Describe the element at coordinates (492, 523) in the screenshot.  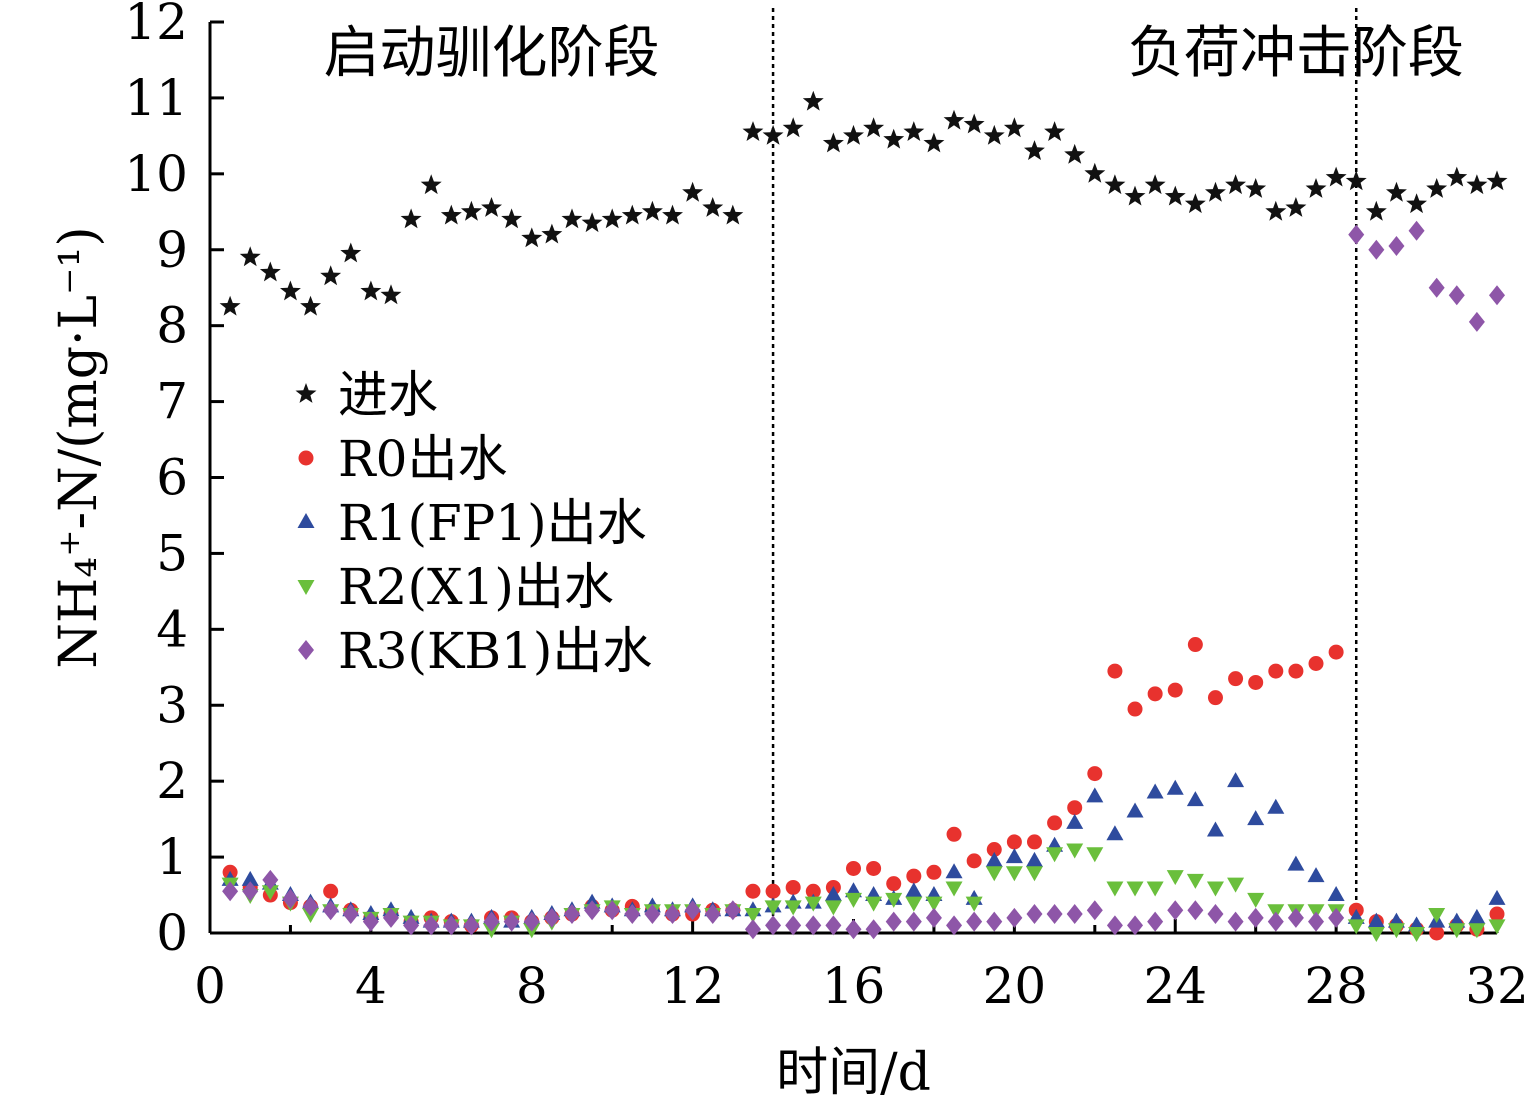
I see `legend-label: R1(FP1)出水` at that location.